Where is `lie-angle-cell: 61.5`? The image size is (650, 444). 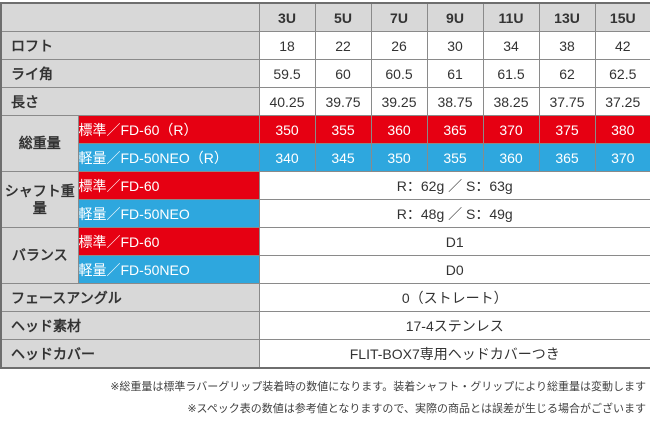 lie-angle-cell: 61.5 is located at coordinates (511, 73).